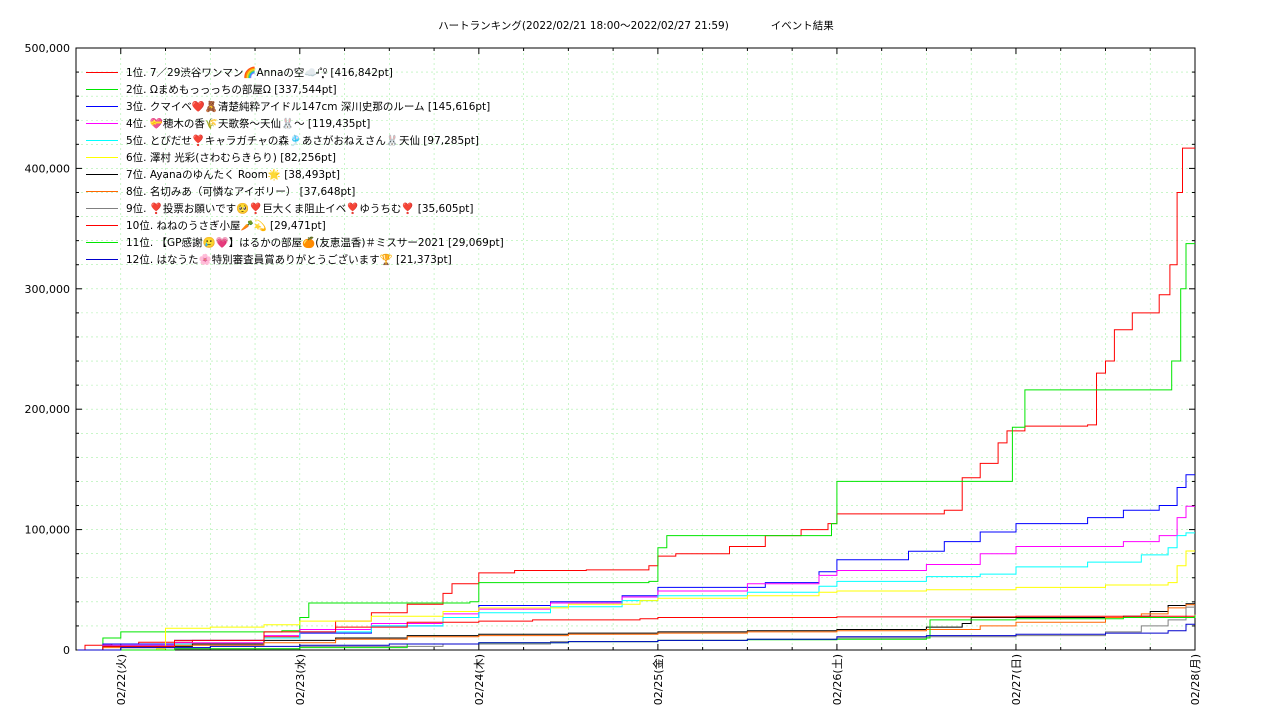 This screenshot has width=1280, height=720. I want to click on legend-item-12: 12位. はなうた🌸特別審査員賞ありがとうございます🏆 [21,373pt], so click(295, 259).